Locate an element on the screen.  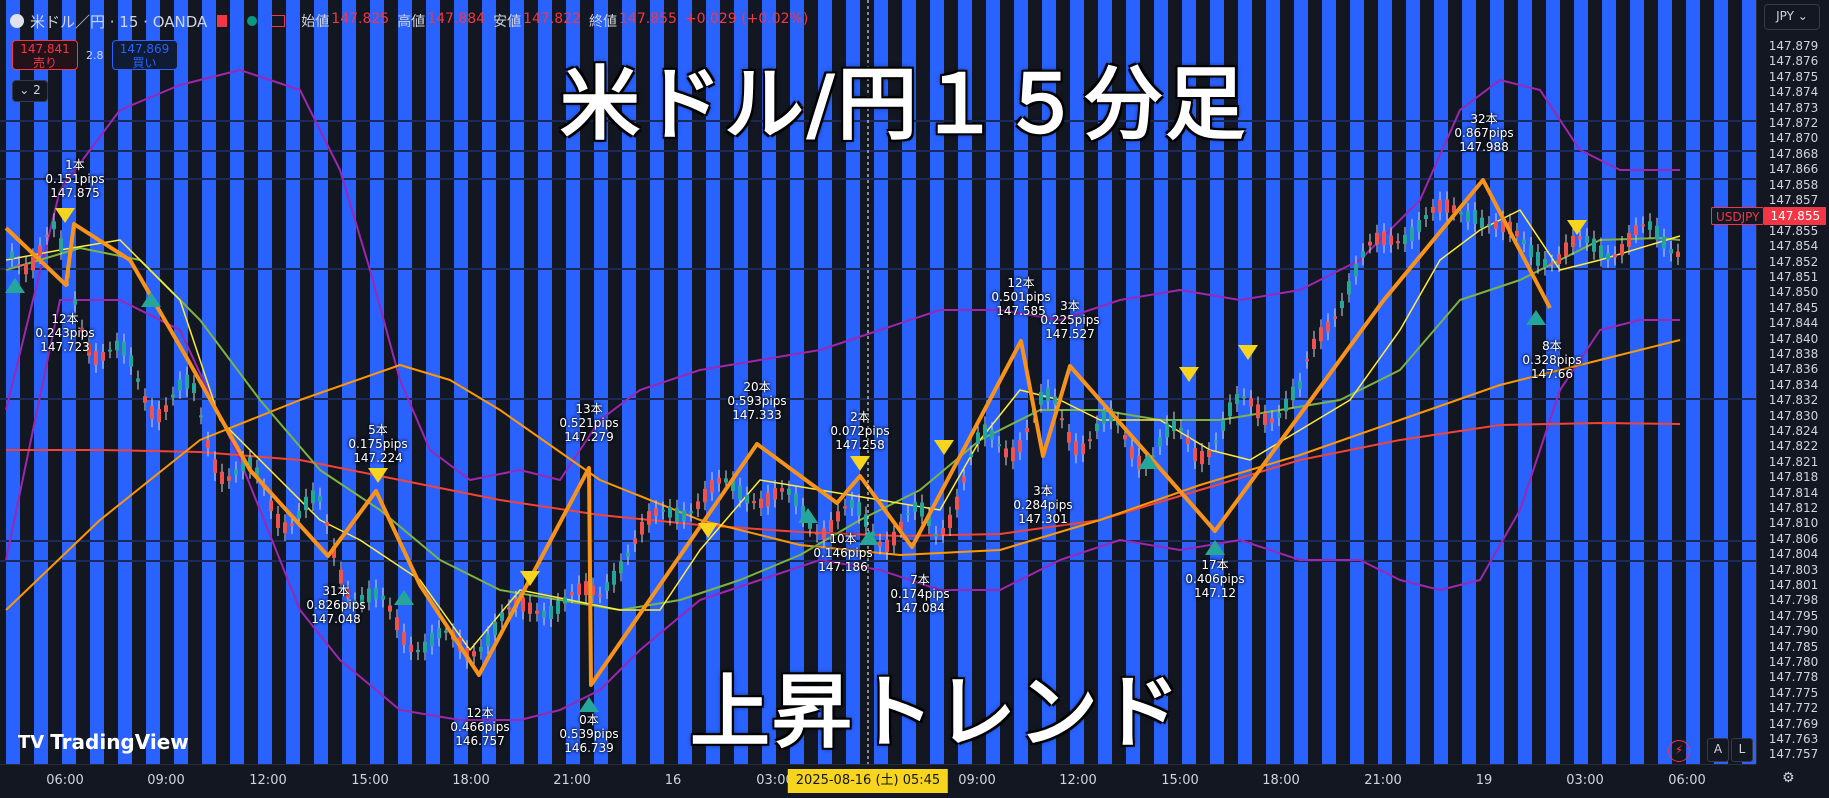
price-tick: 147.822 is located at coordinates (1793, 446).